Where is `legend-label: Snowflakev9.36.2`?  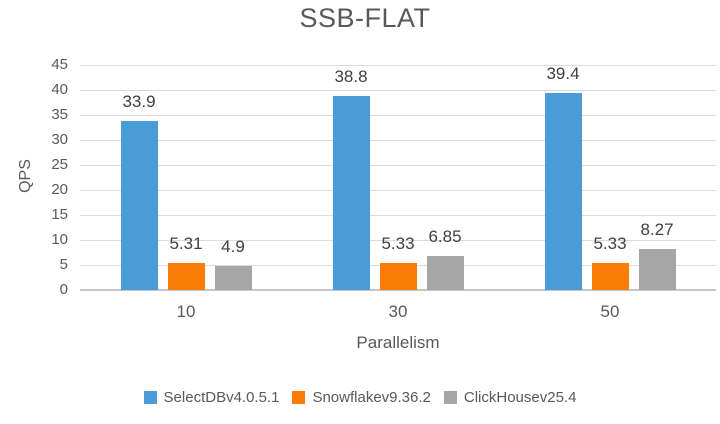
legend-label: Snowflakev9.36.2 is located at coordinates (371, 397).